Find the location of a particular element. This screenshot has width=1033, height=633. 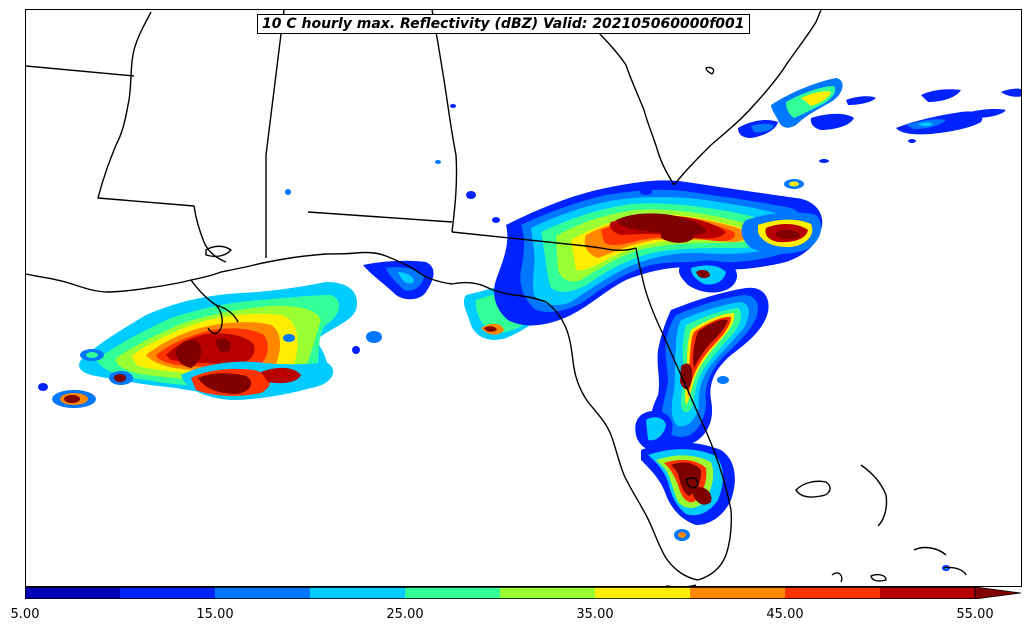

echo-cluster-north-florida is located at coordinates (644, 252).